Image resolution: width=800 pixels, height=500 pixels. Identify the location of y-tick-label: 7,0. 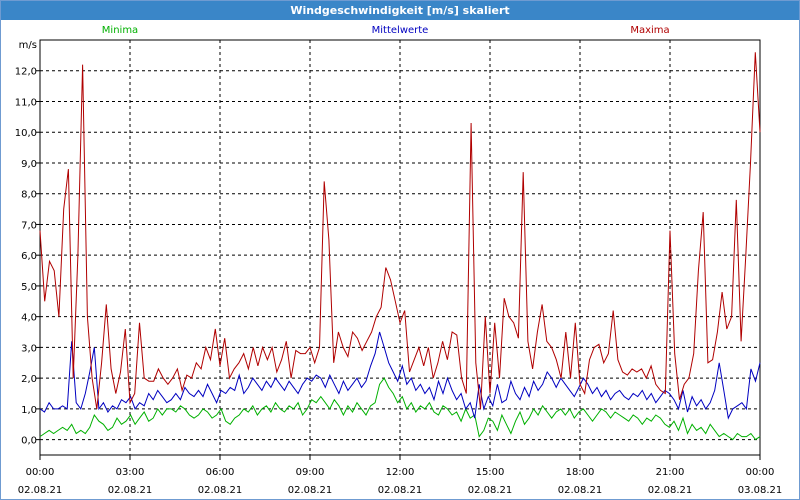
(29, 225).